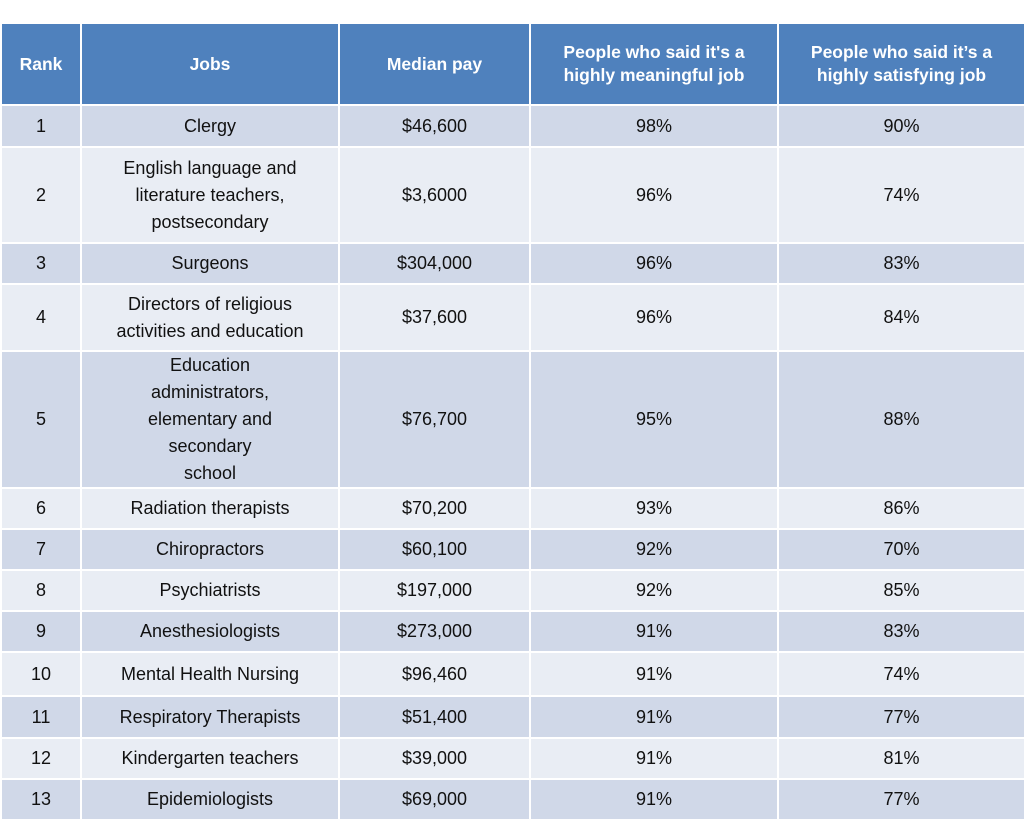 This screenshot has height=830, width=1024. I want to click on header-cell: Median pay, so click(434, 64).